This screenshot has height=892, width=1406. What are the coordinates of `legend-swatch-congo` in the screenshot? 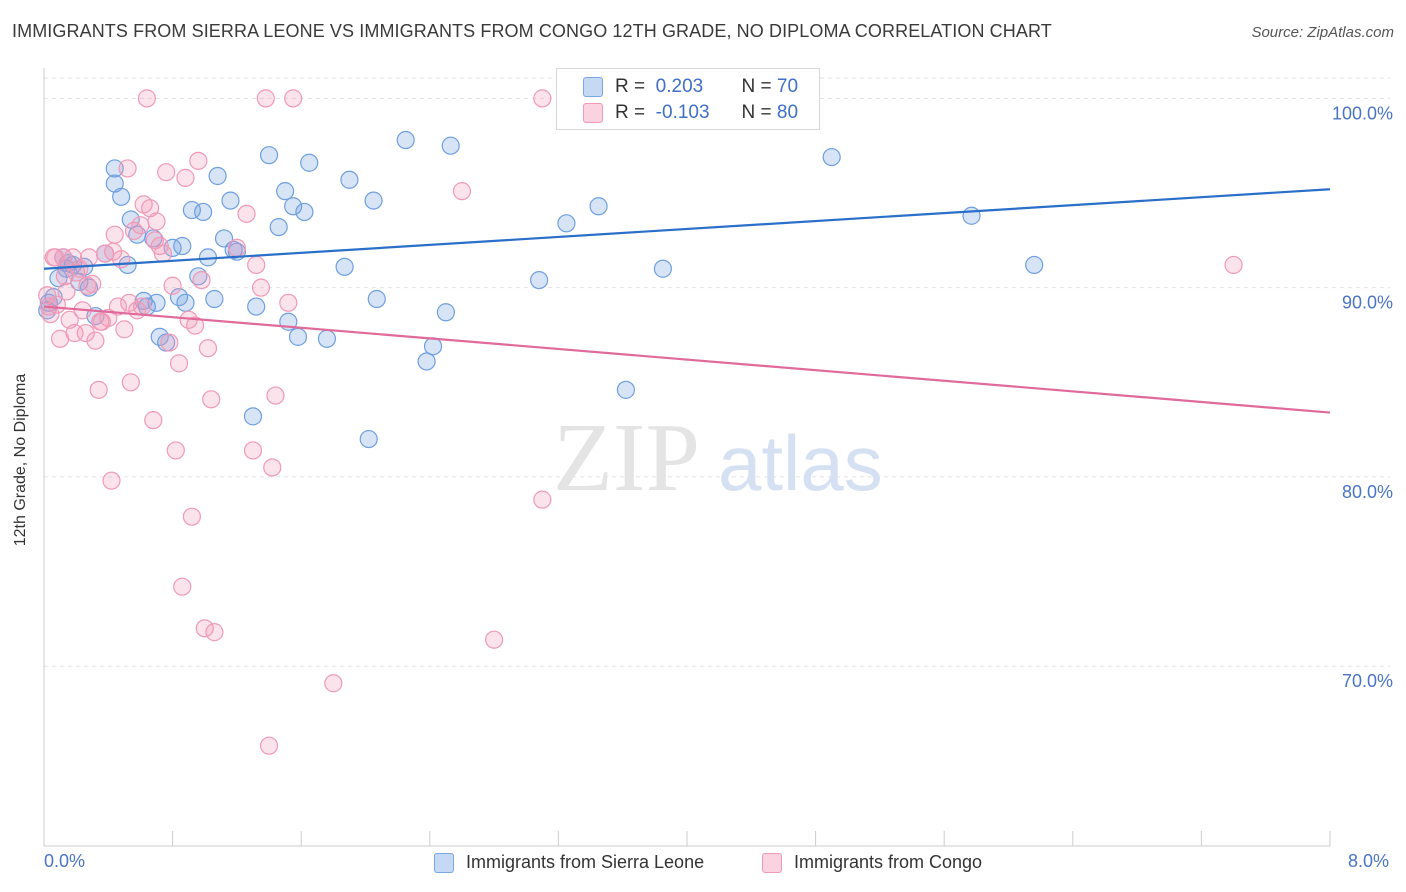 It's located at (593, 113).